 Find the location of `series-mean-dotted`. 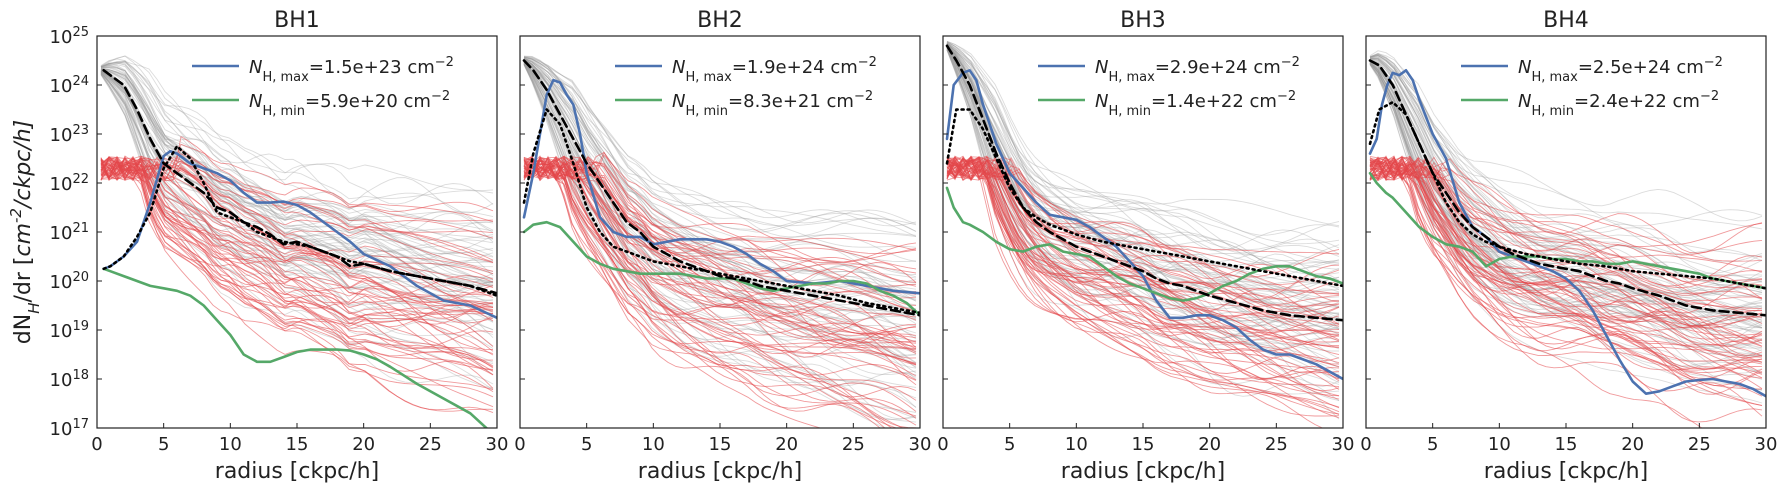

series-mean-dotted is located at coordinates (721, 211).